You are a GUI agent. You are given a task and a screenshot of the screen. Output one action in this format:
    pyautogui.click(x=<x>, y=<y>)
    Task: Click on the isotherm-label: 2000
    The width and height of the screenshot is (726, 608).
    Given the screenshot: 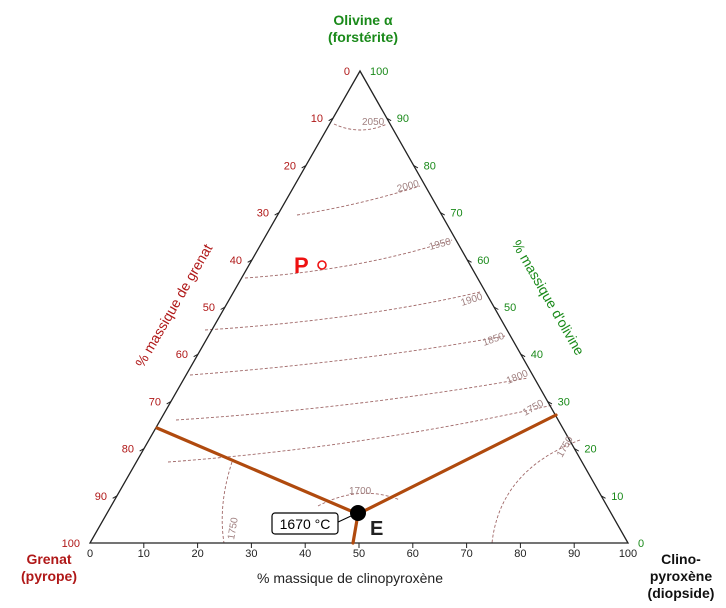 What is the action you would take?
    pyautogui.click(x=408, y=186)
    